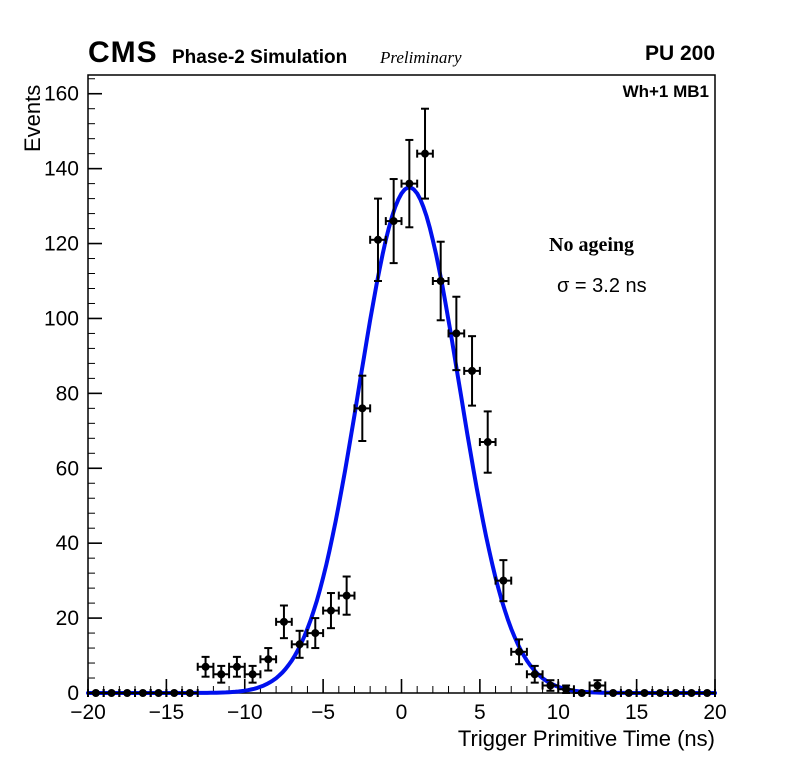 This screenshot has height=772, width=796. I want to click on ageing-label: No ageing, so click(591, 245).